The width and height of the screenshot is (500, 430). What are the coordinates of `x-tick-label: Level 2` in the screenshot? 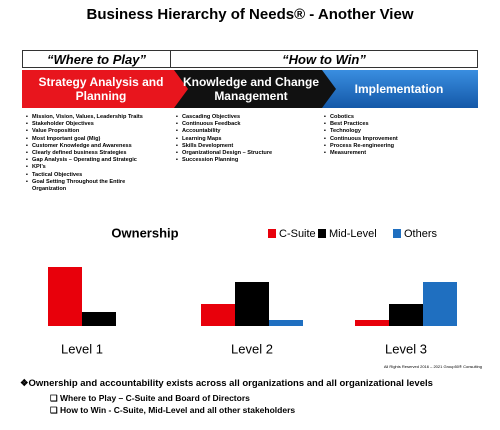 It's located at (252, 348).